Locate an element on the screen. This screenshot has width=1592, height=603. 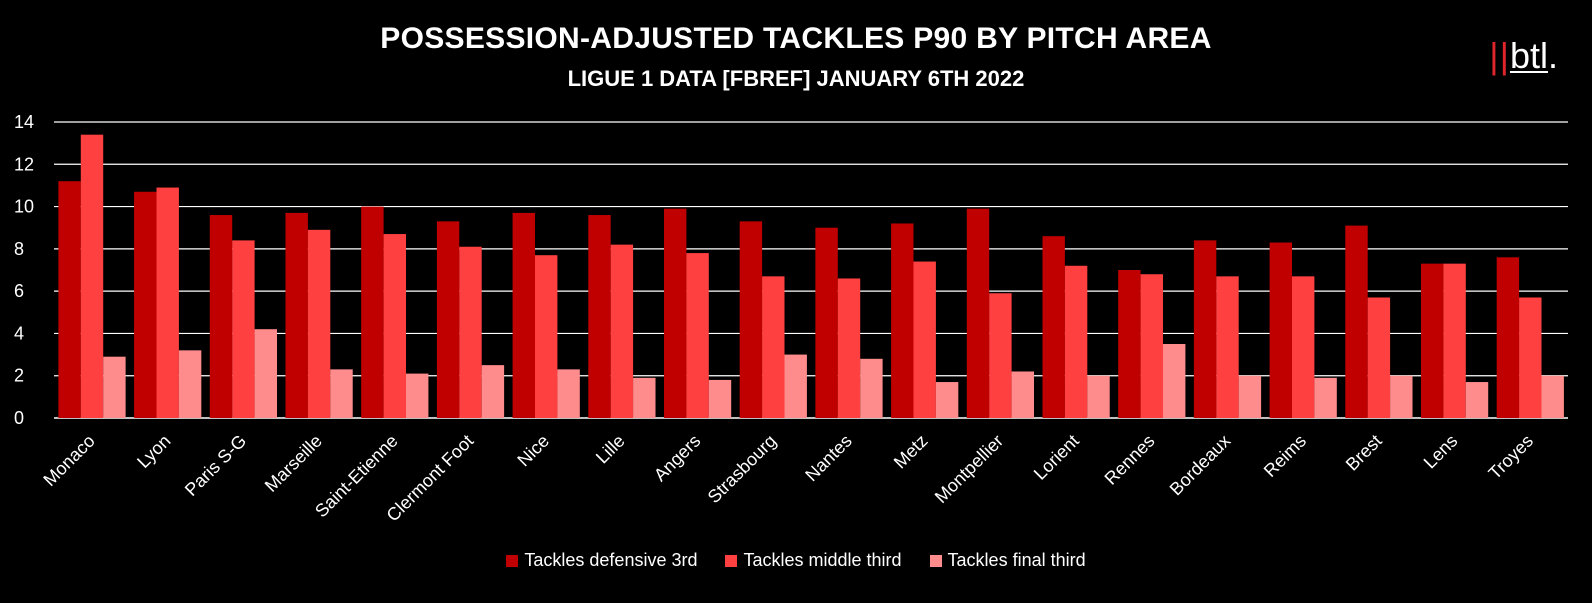
y-tick-label: 6 is located at coordinates (19, 291).